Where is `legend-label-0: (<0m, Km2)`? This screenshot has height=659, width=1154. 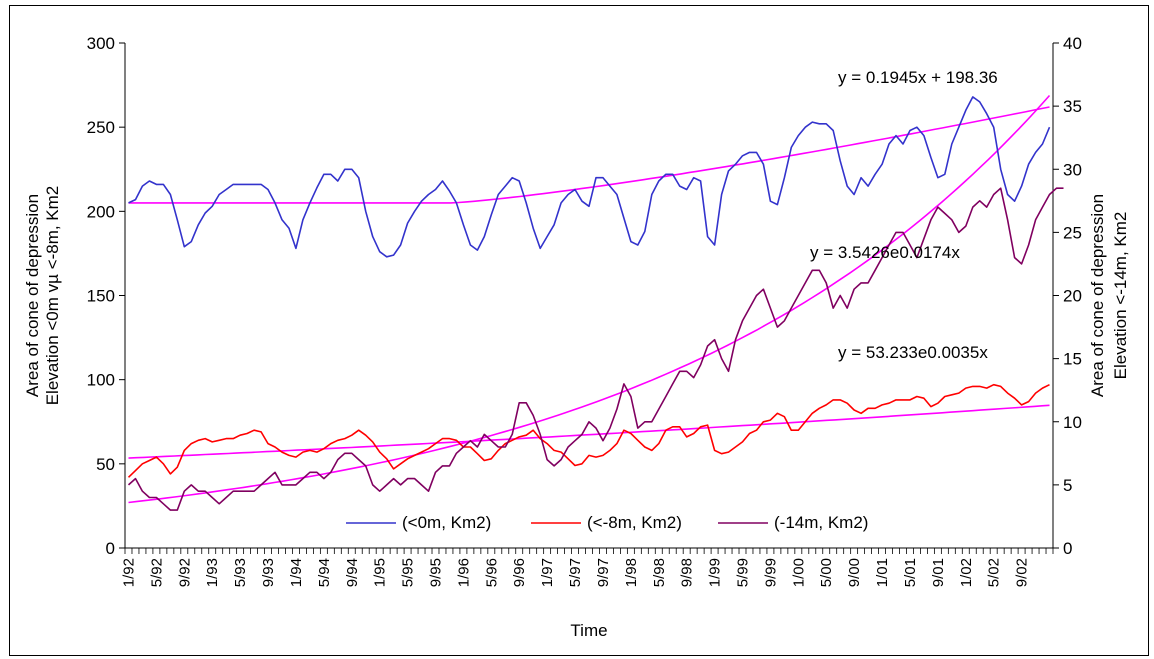
legend-label-0: (<0m, Km2) is located at coordinates (446, 522).